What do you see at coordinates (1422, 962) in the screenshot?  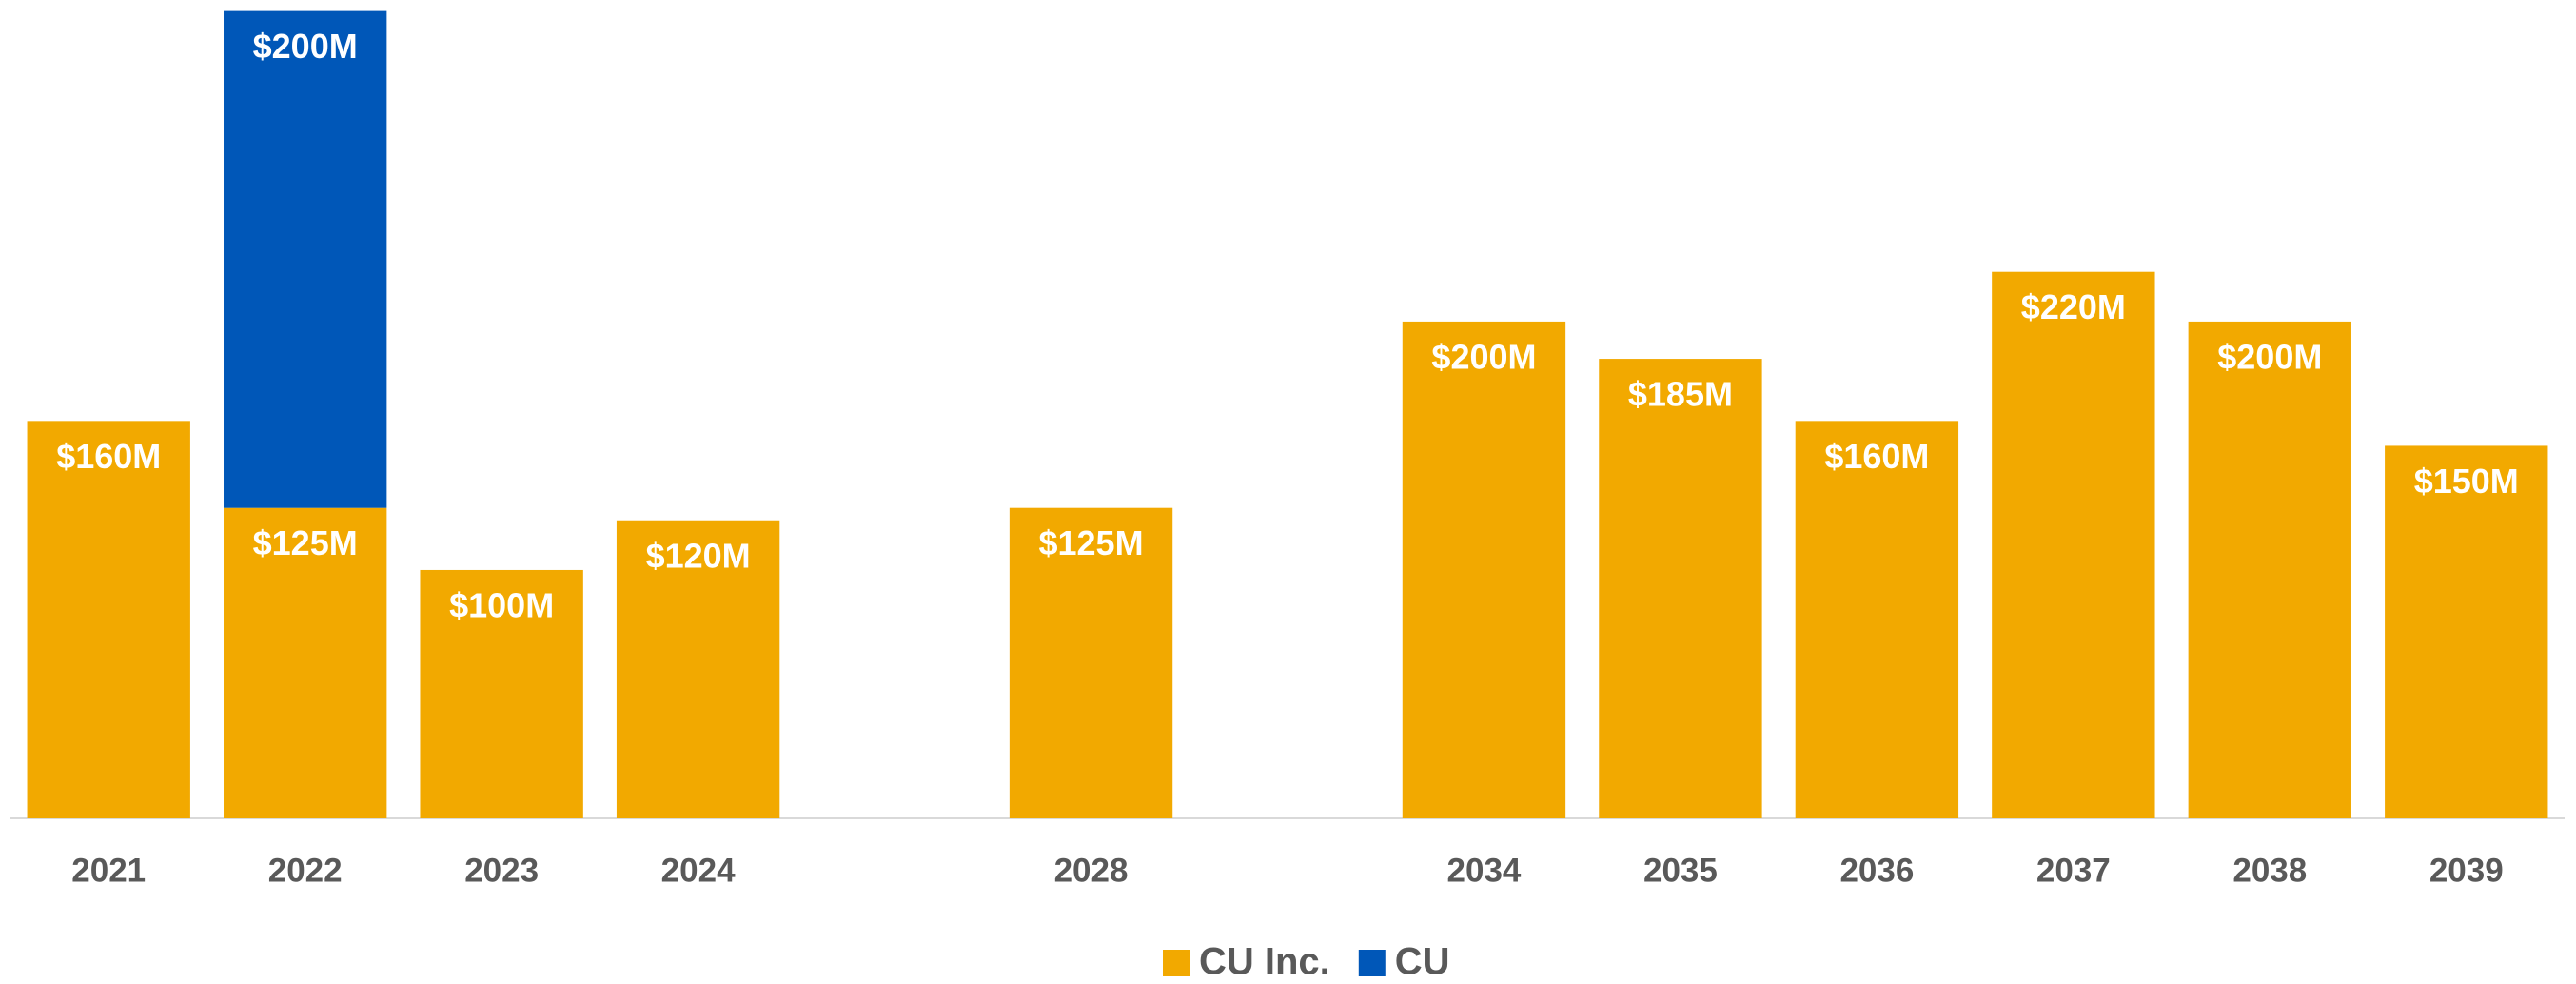 I see `legend-label: CU` at bounding box center [1422, 962].